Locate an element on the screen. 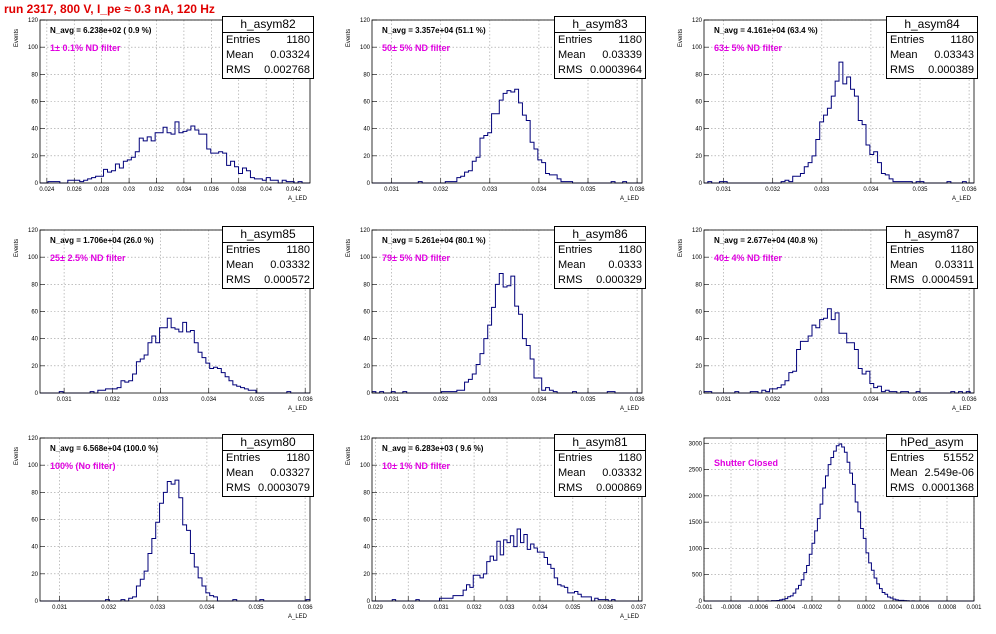  stats-mean-row: Mean 0.03327 is located at coordinates (268, 473).